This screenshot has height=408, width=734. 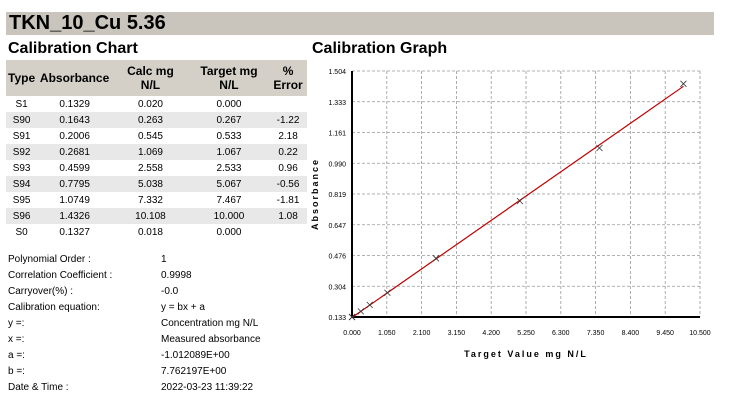 What do you see at coordinates (156, 184) in the screenshot?
I see `table-row: S94 0.7795 5.038 5.067 -0.56` at bounding box center [156, 184].